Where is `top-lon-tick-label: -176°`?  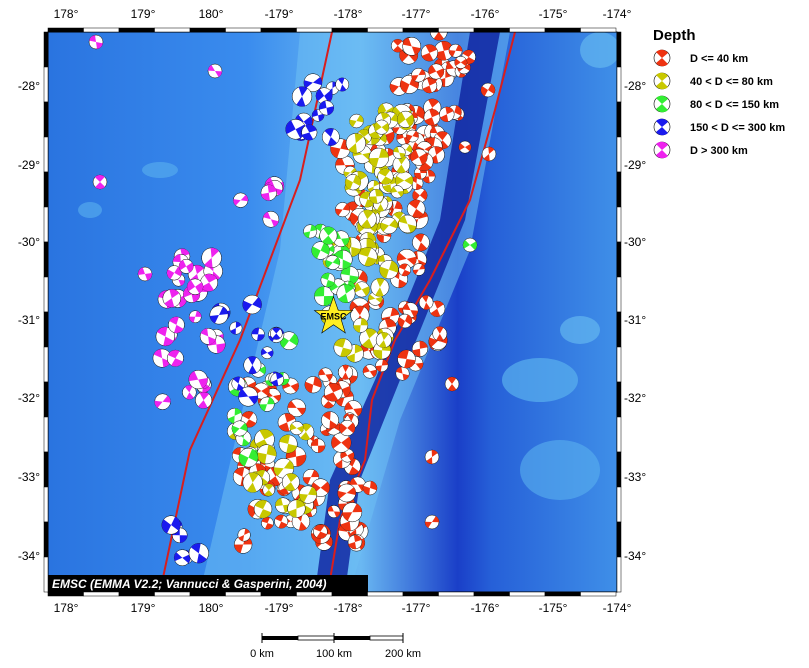
top-lon-tick-label: -176° is located at coordinates (485, 14).